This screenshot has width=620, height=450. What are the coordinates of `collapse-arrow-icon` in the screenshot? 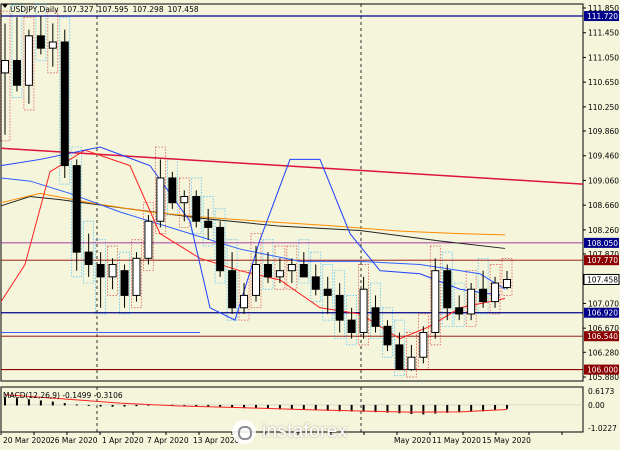 It's located at (5, 6).